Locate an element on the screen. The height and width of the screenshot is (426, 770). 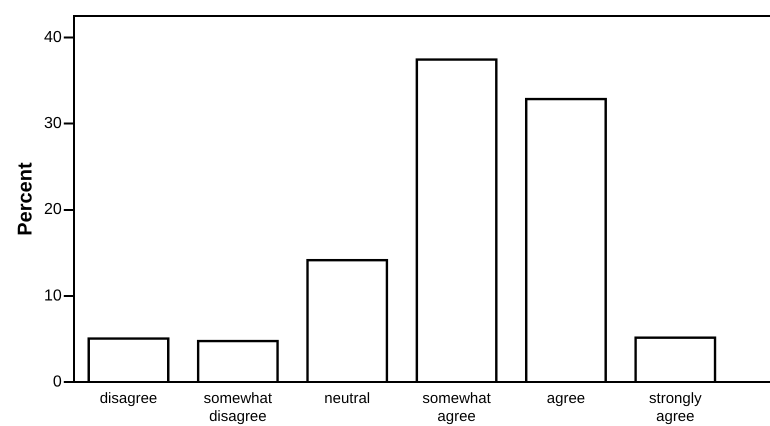
x-tick-label: somewhat agree is located at coordinates (457, 408).